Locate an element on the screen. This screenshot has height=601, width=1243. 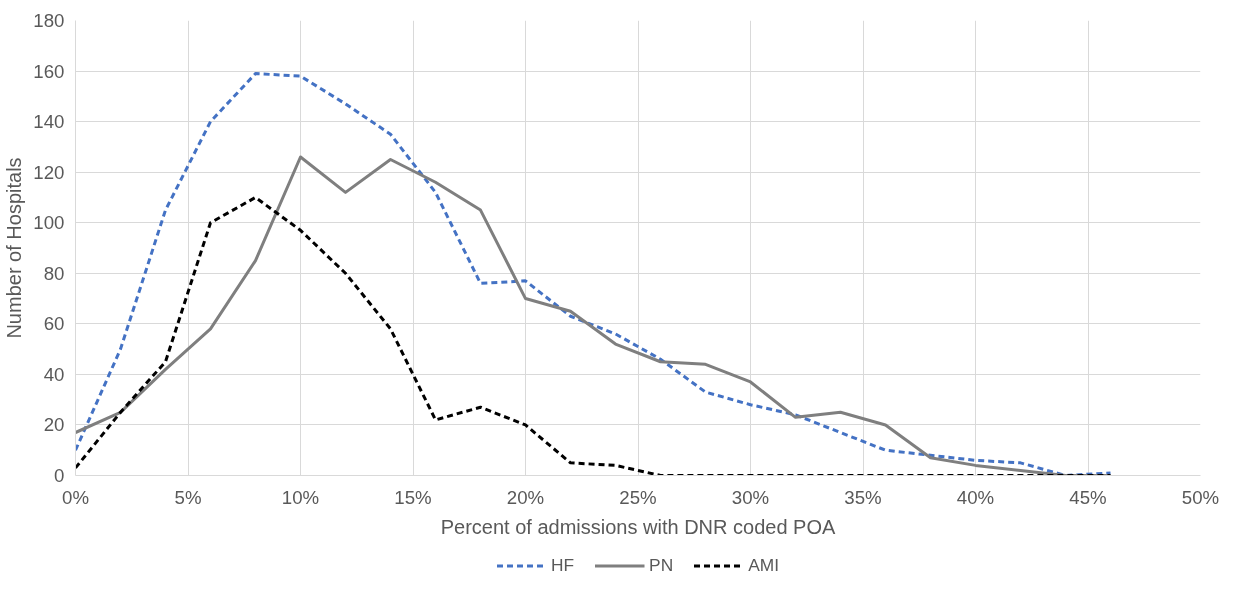
y-tick-label: 60 is located at coordinates (54, 324).